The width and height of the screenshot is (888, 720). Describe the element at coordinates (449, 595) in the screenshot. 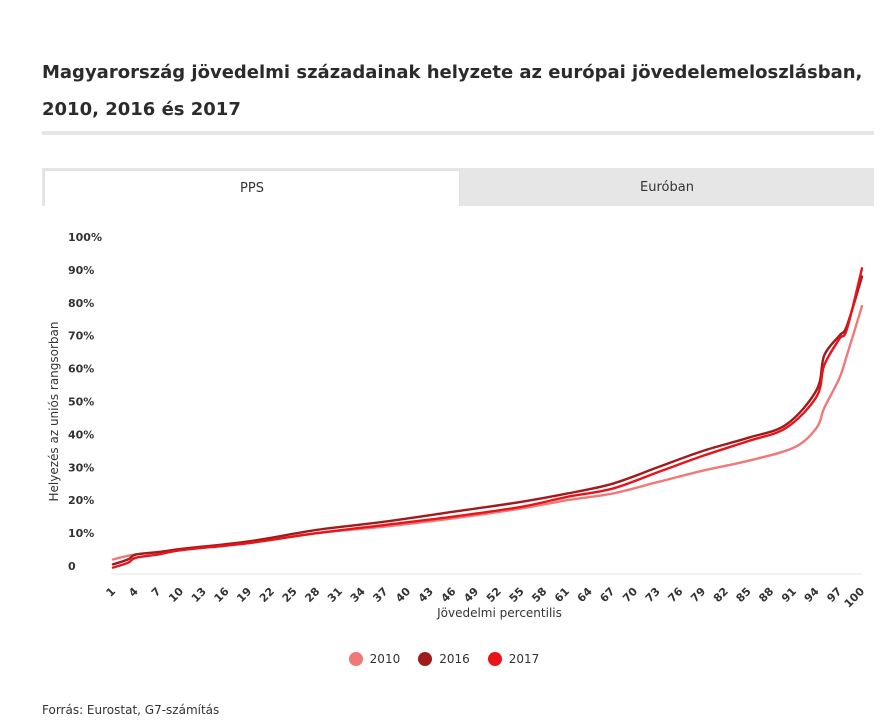

I see `x-tick-label: 46` at that location.